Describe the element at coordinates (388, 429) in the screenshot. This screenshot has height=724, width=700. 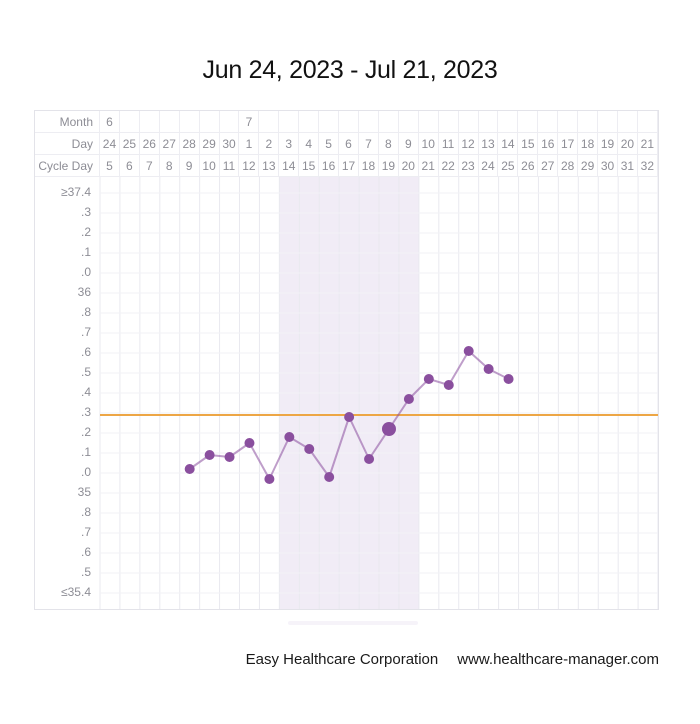
I see `ovulation-day-point` at that location.